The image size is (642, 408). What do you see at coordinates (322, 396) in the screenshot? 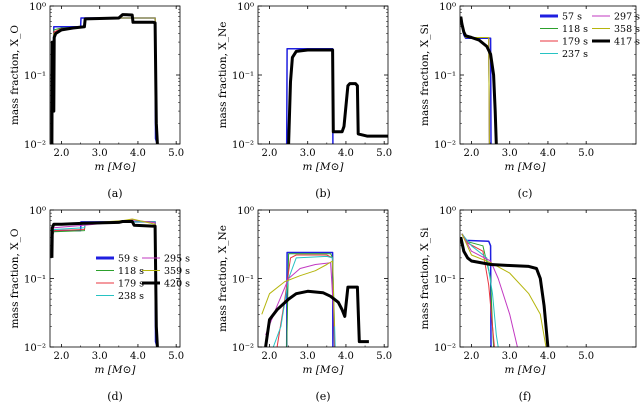
I see `panel-label: (e)` at bounding box center [322, 396].